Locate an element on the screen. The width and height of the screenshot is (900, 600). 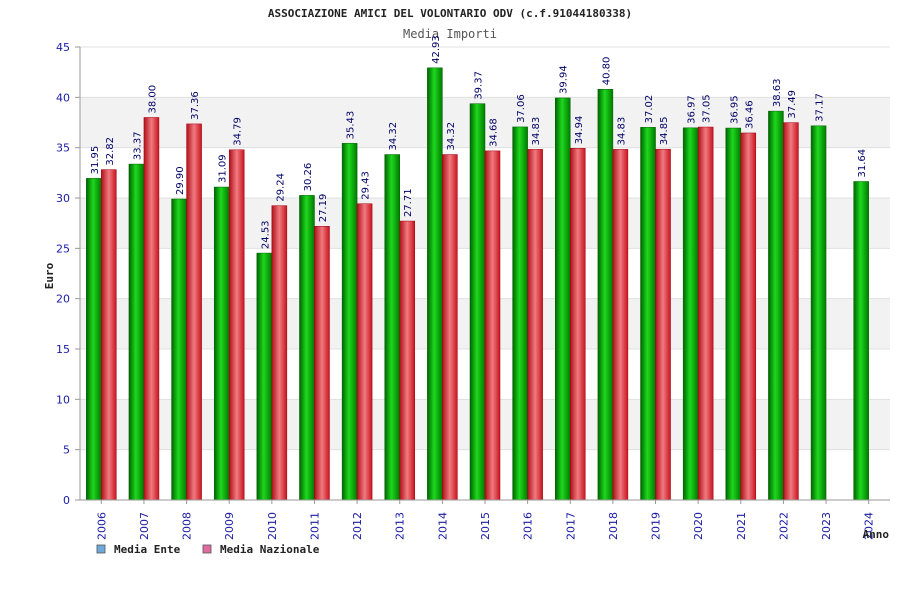
data-label: 40.80 is located at coordinates (606, 71).